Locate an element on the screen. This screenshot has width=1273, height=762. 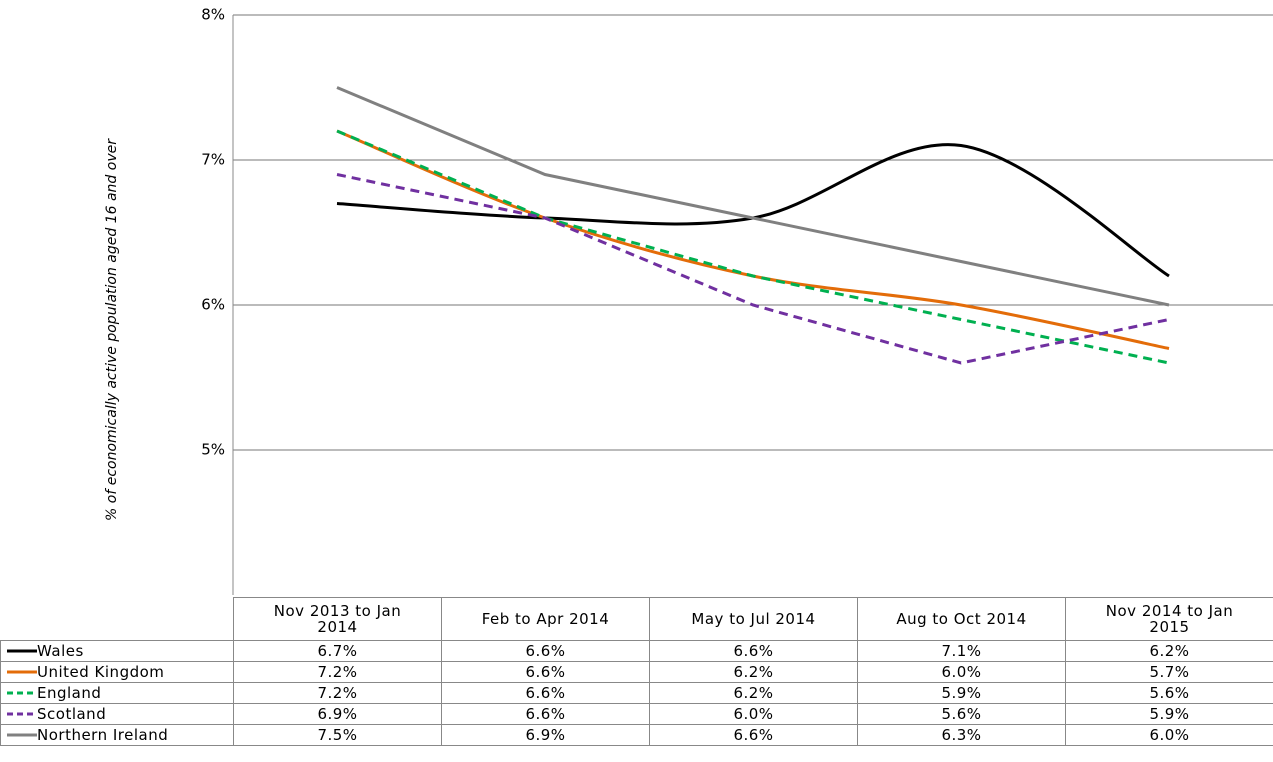
table-value: 7.5% is located at coordinates (337, 735).